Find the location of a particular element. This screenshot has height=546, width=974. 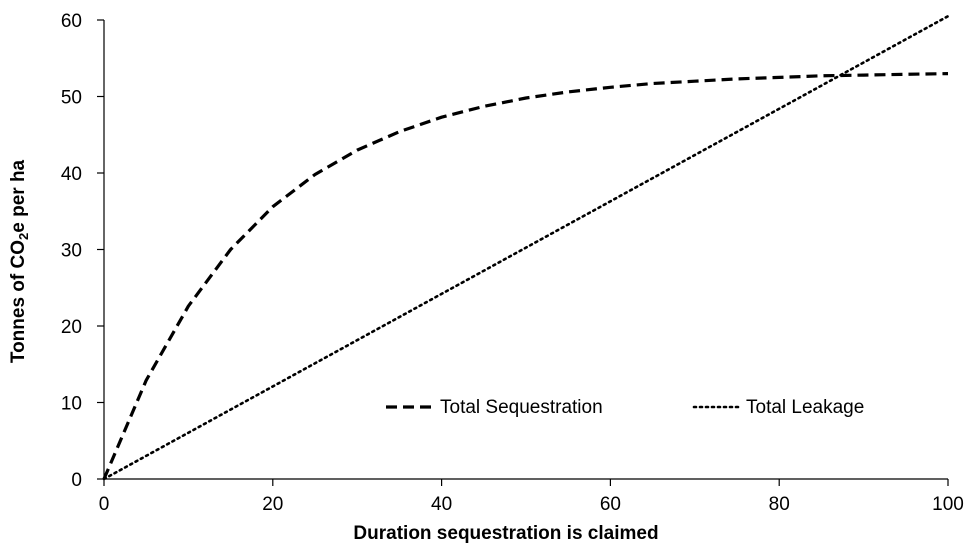

y-tick-label: 30 is located at coordinates (71, 251).